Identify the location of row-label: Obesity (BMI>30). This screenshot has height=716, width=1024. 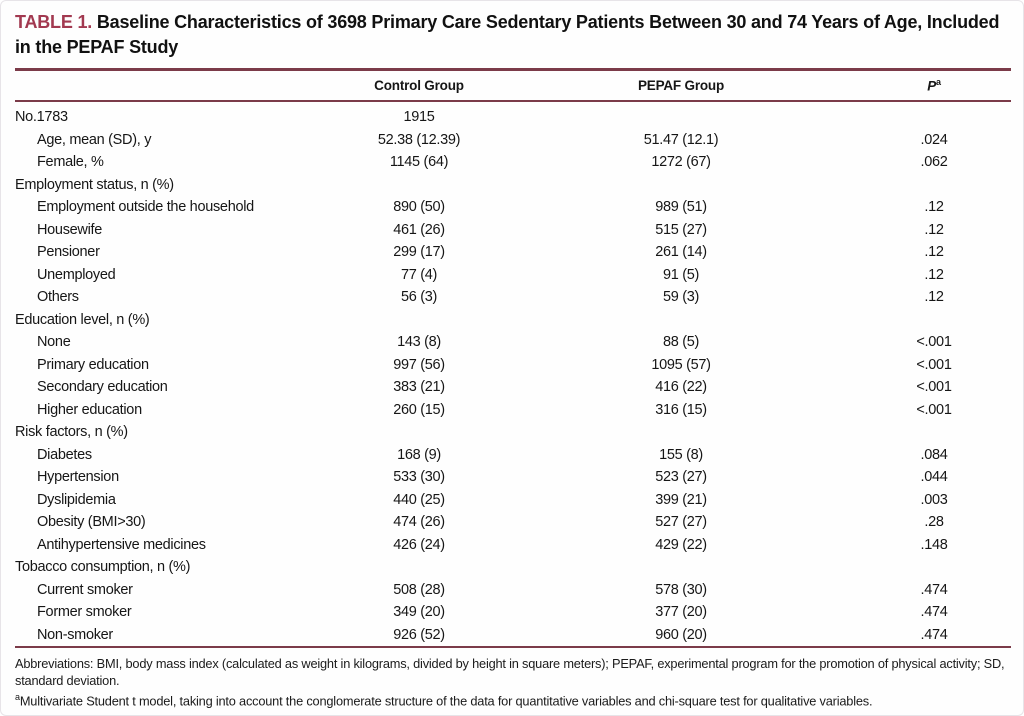
(91, 522).